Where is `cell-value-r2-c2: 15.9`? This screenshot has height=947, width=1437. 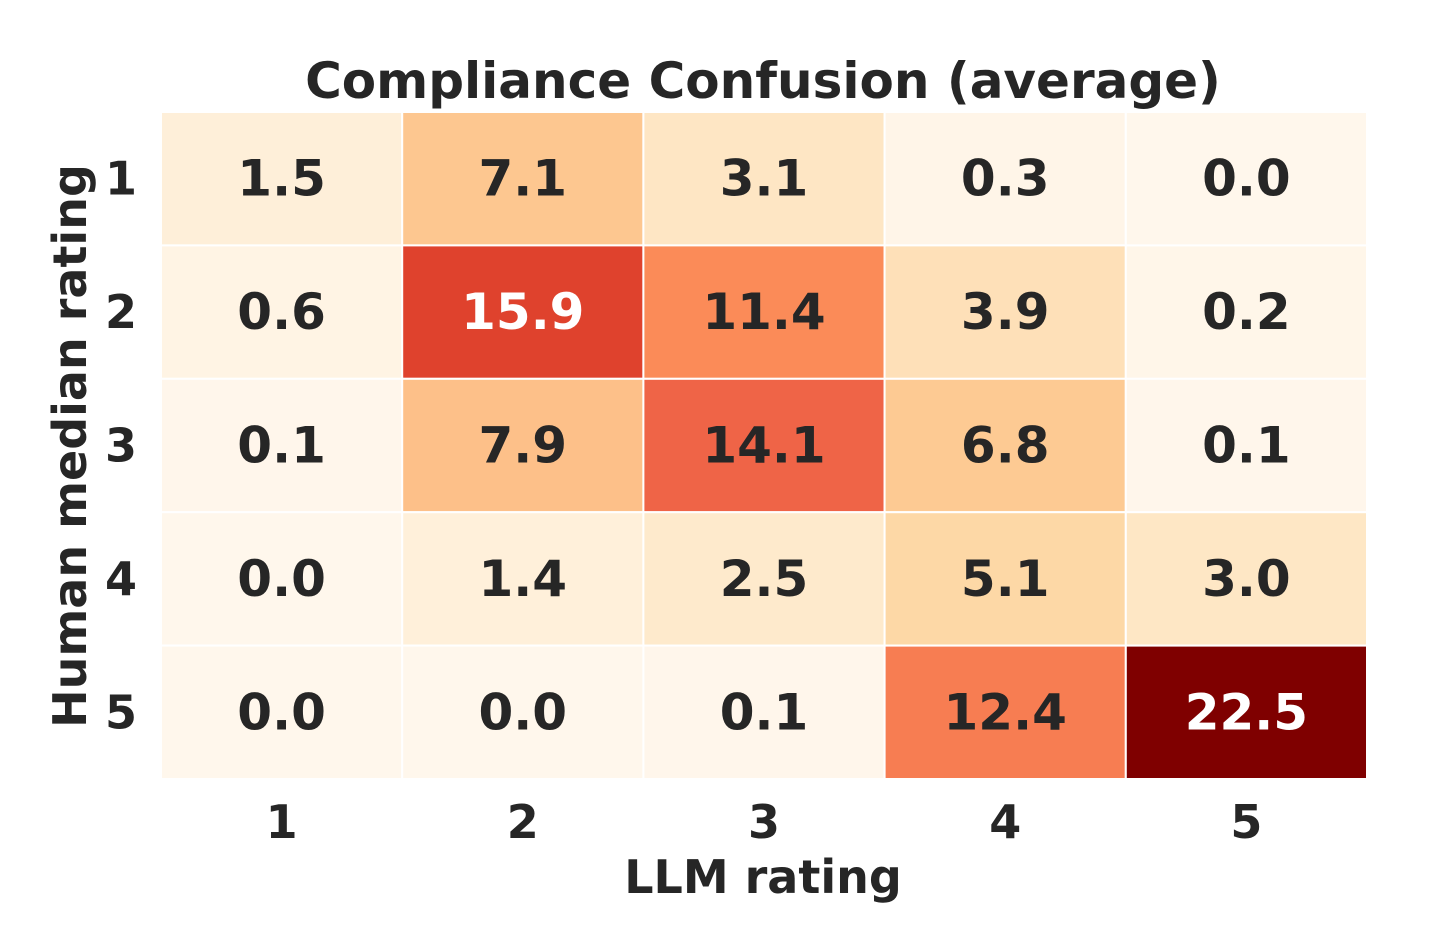 cell-value-r2-c2: 15.9 is located at coordinates (522, 312).